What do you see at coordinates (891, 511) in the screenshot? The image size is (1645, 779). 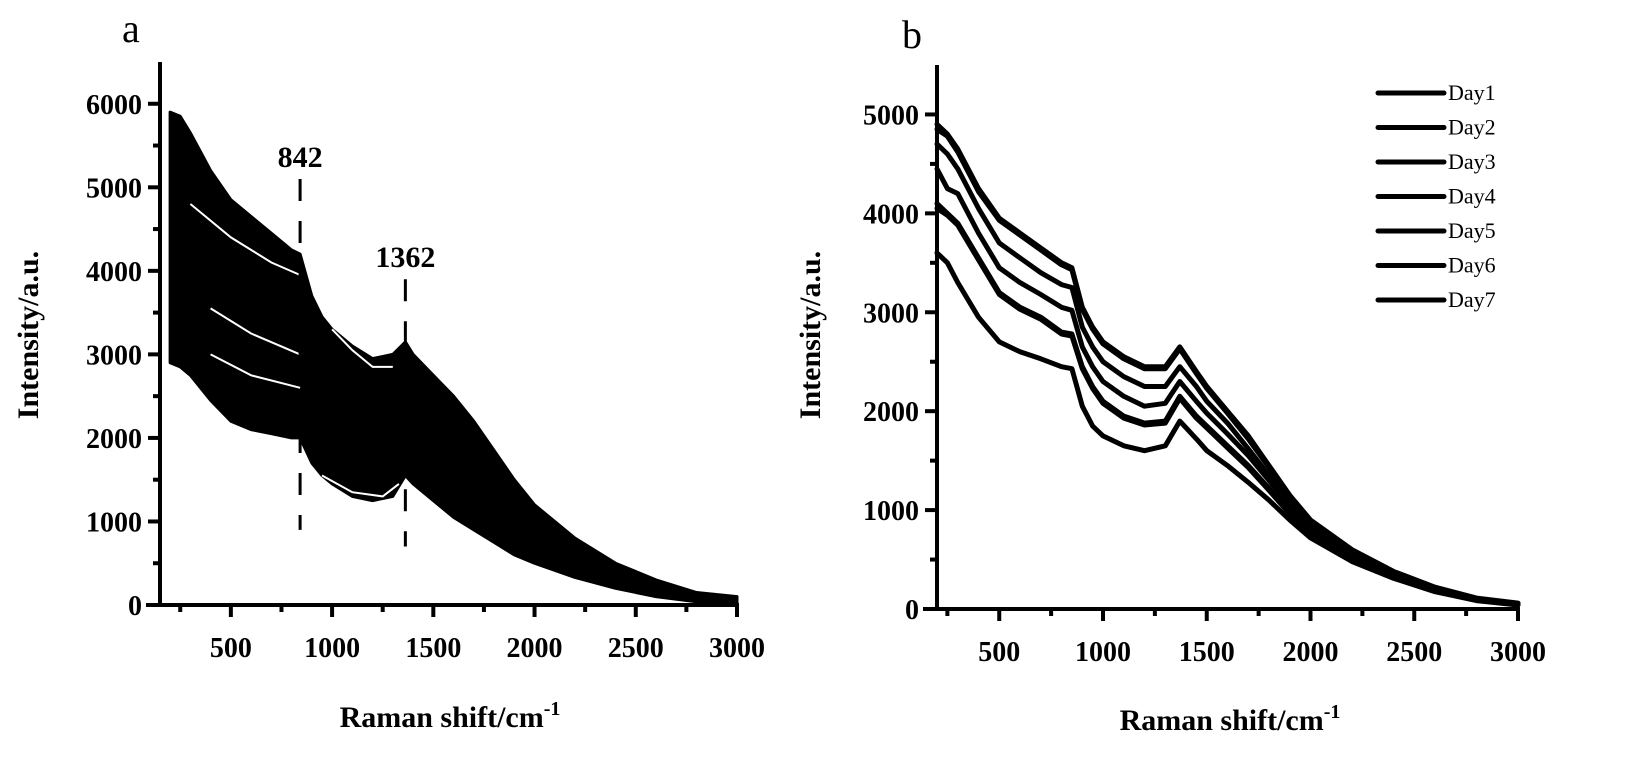 I see `panel-b-y-tick-label: 1000` at bounding box center [891, 511].